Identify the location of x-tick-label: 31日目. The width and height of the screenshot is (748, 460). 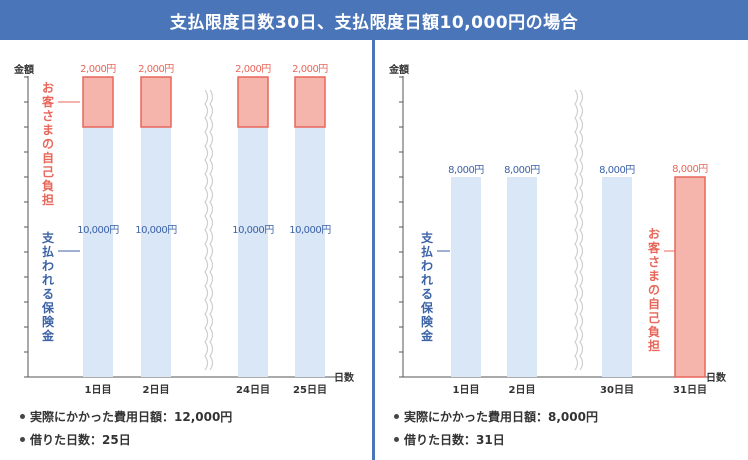
(690, 390).